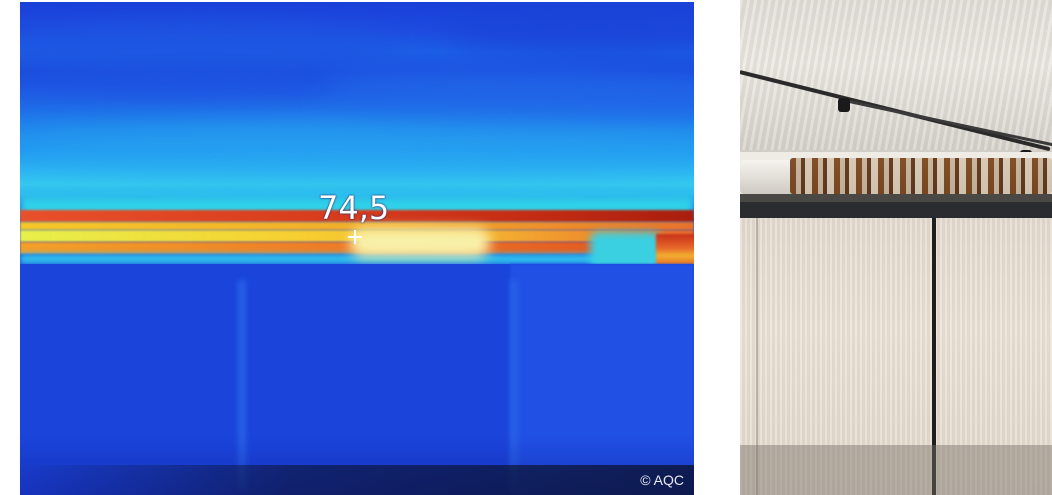 The image size is (1052, 495). Describe the element at coordinates (357, 259) in the screenshot. I see `thermal-band` at that location.